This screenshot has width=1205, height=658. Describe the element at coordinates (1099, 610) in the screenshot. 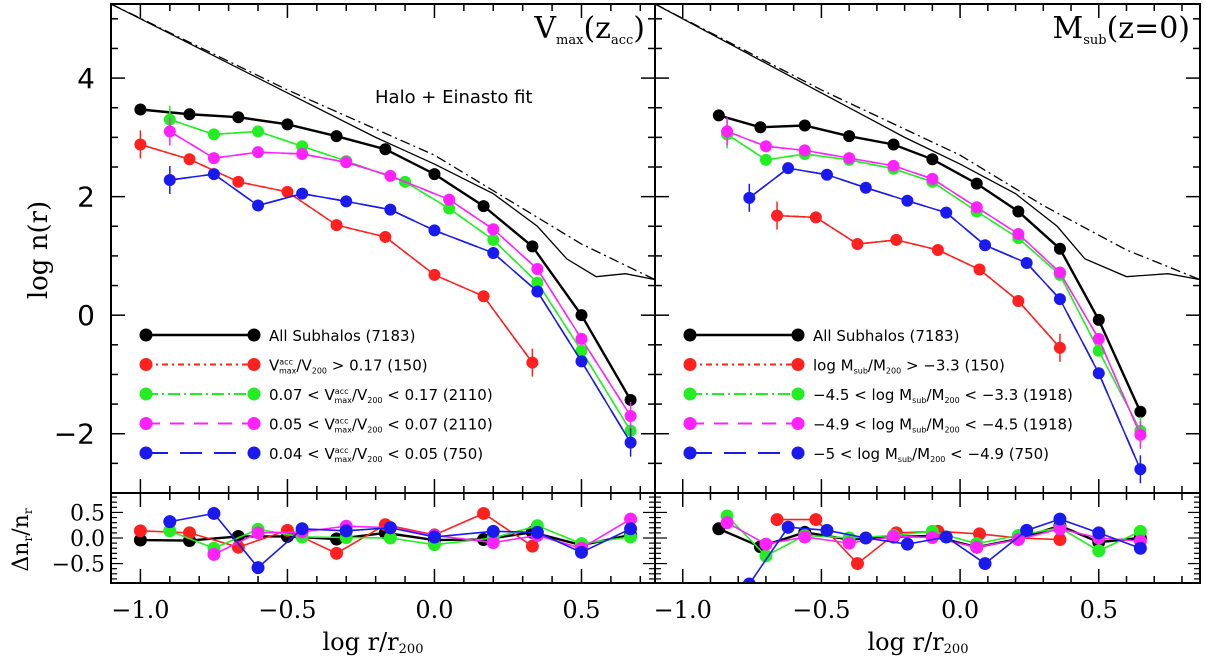

I see `x-tick-label: 0.5` at that location.